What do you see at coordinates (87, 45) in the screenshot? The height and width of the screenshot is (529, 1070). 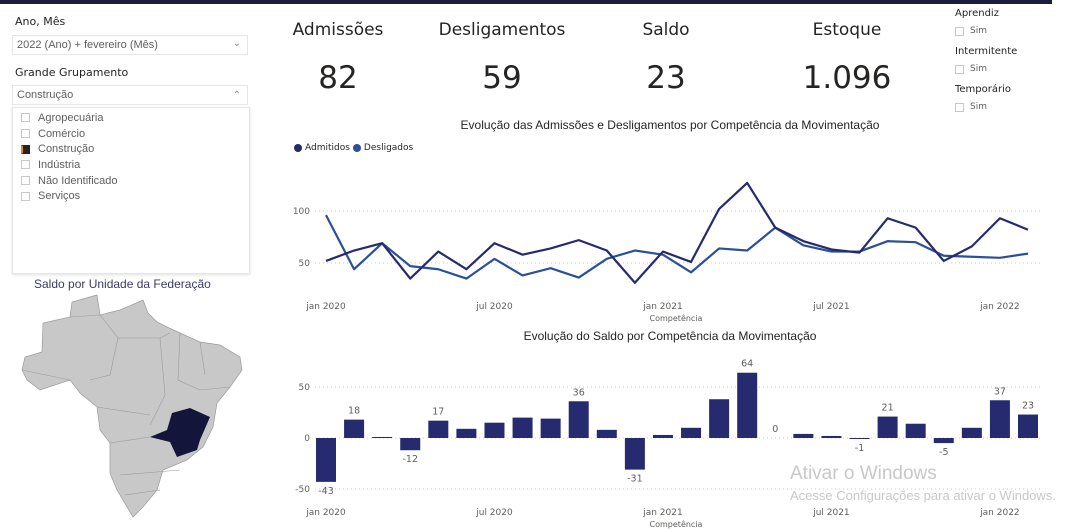 I see `period-value: 2022 (Ano) + fevereiro (Mês)` at bounding box center [87, 45].